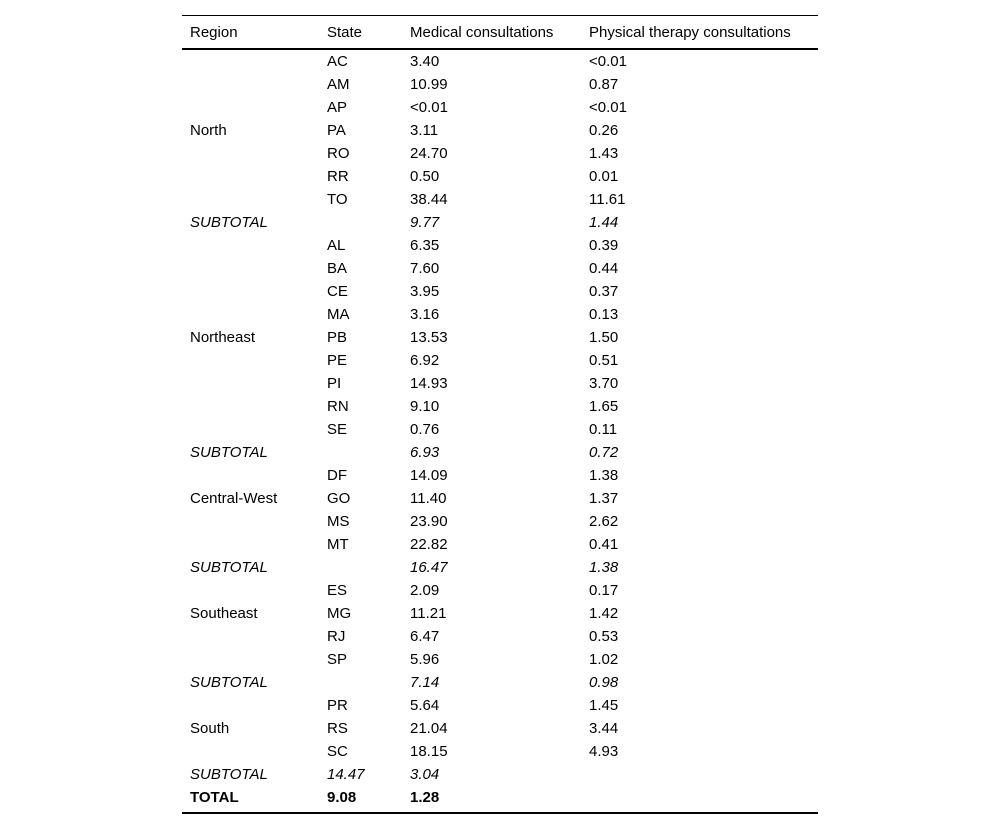 This screenshot has height=829, width=1000. I want to click on physical-therapy-consultations-cell: 0.72, so click(604, 452).